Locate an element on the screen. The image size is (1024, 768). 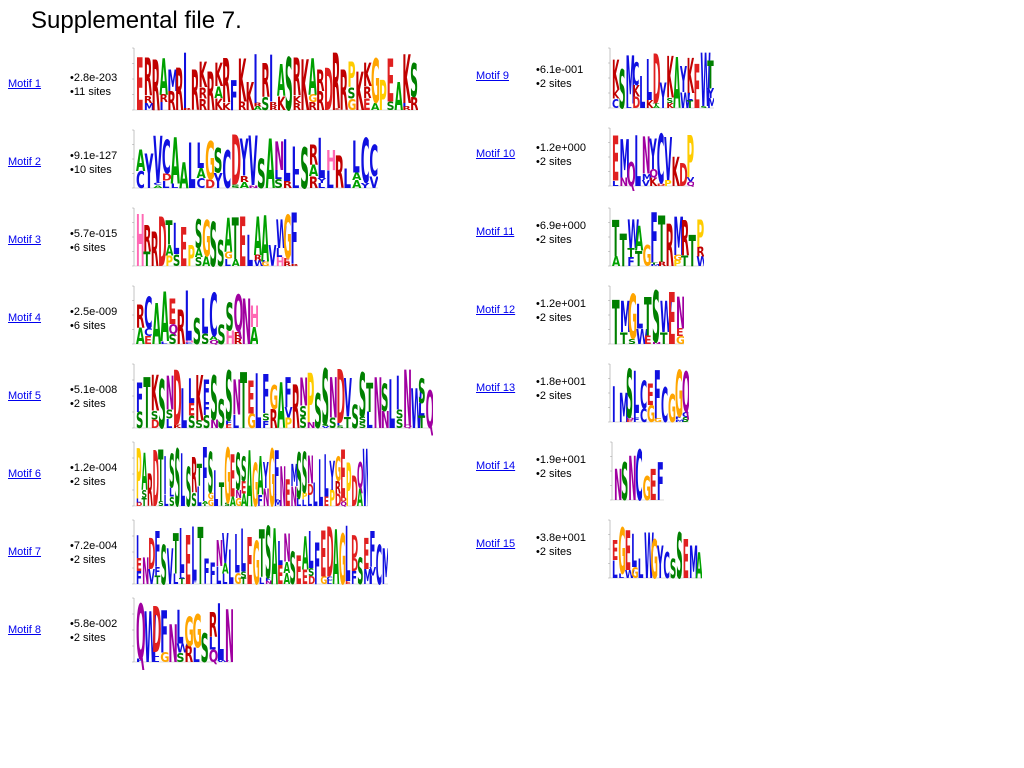
logo-letter: H is located at coordinates (280, 262).